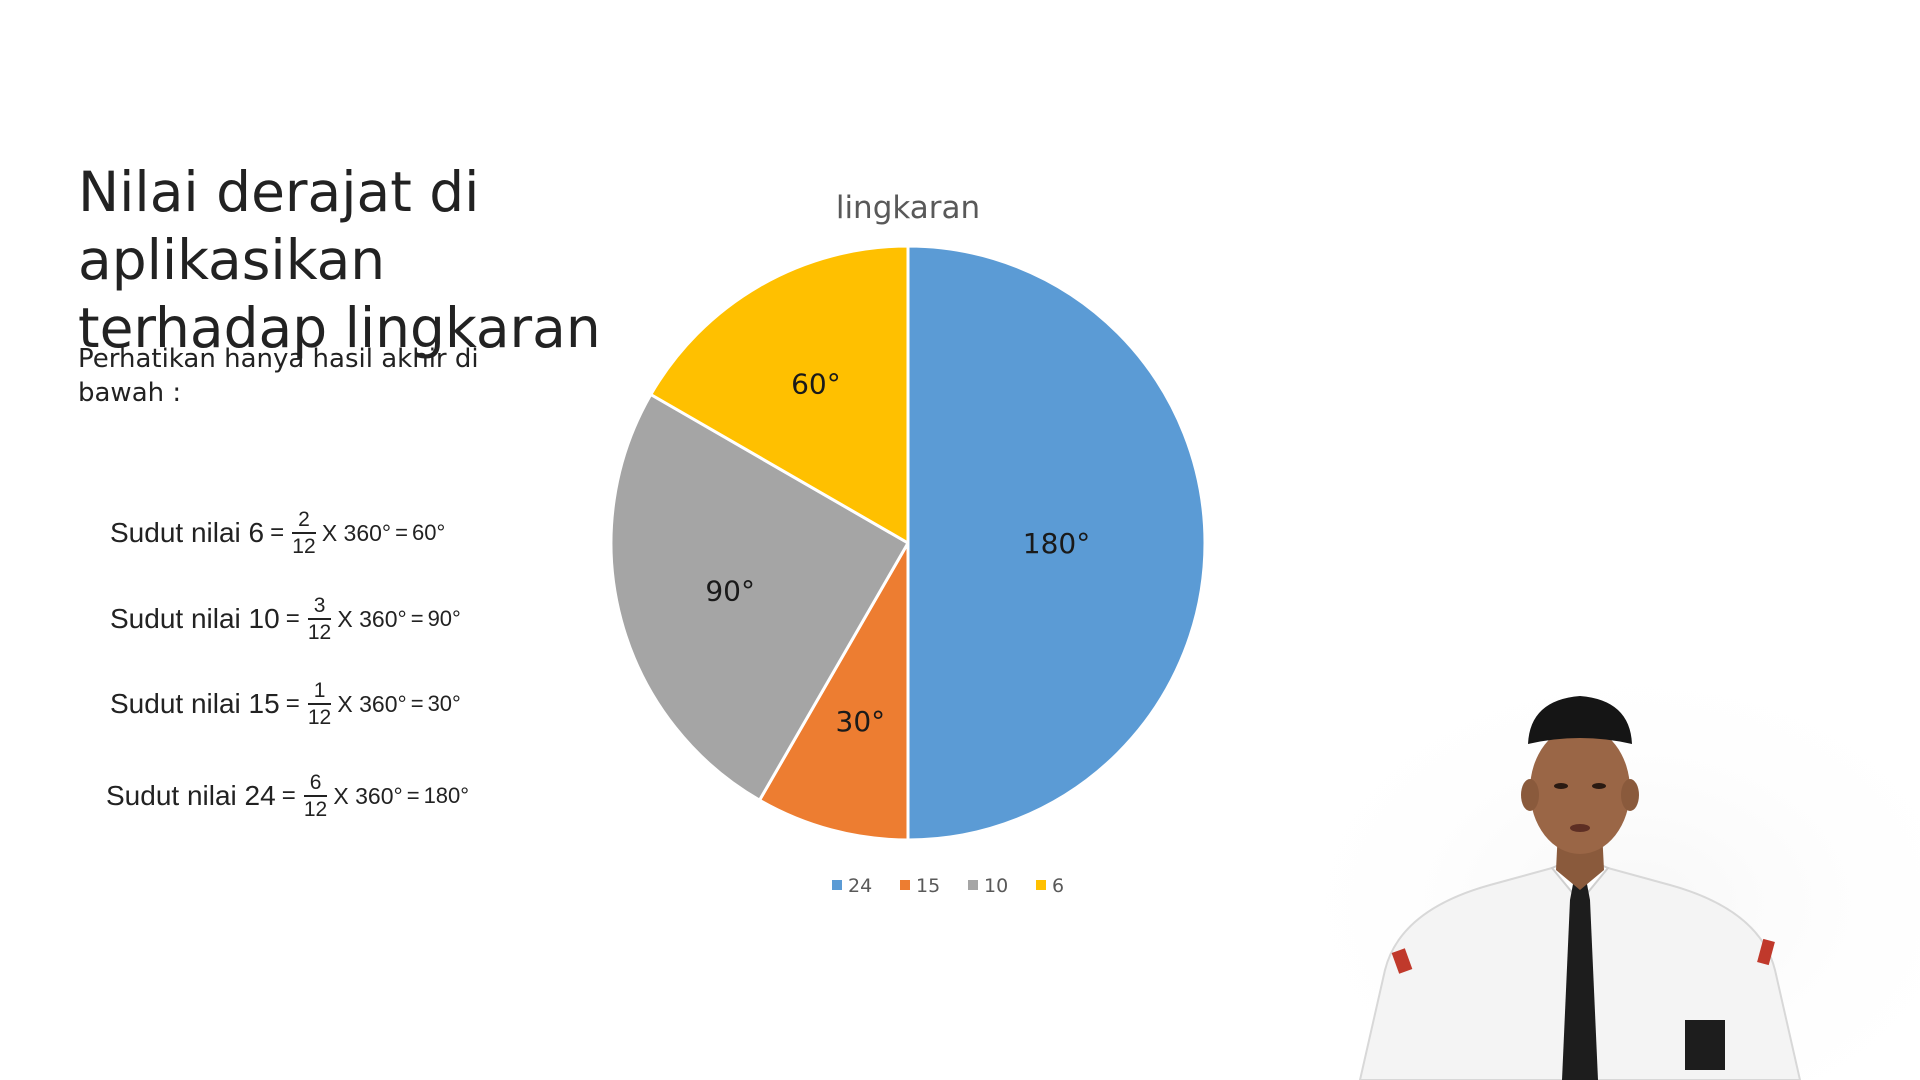 Image resolution: width=1920 pixels, height=1080 pixels. I want to click on legend-item-15: 15, so click(920, 886).